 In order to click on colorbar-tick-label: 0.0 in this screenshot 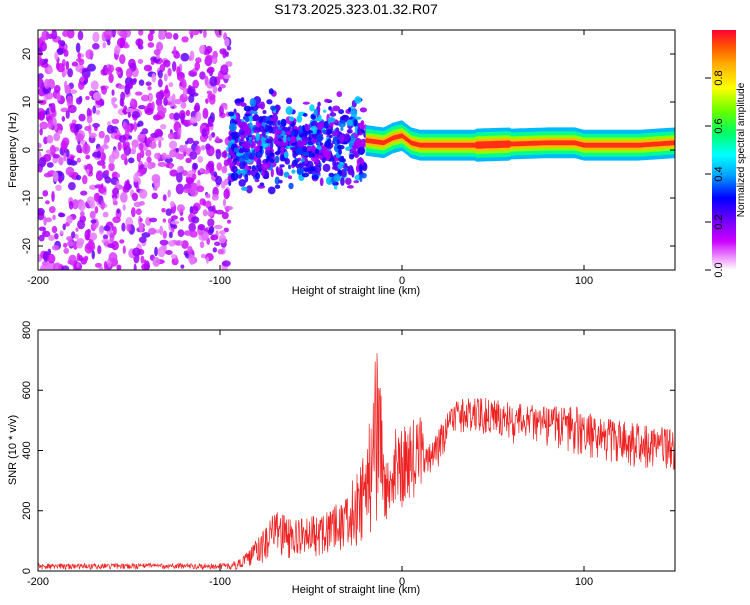, I will do `click(719, 269)`.